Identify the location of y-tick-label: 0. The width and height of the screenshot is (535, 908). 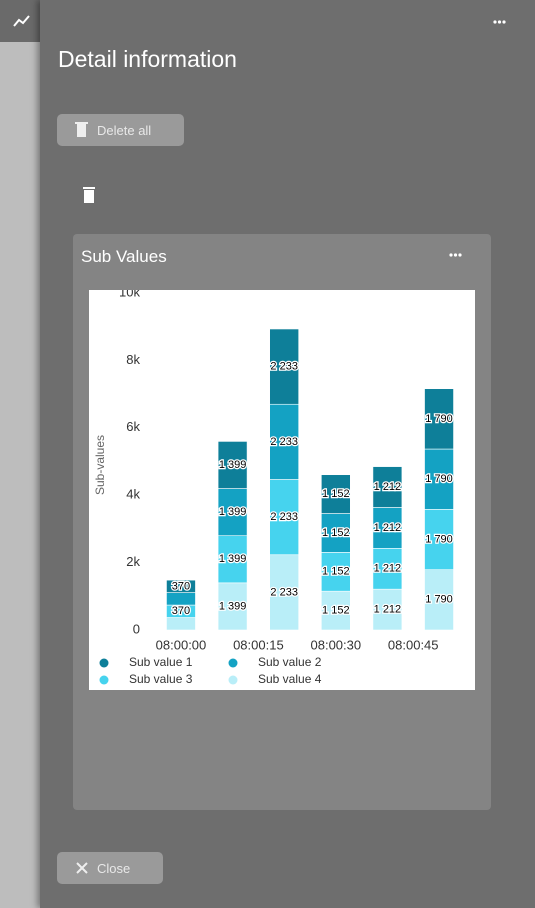
(136, 628).